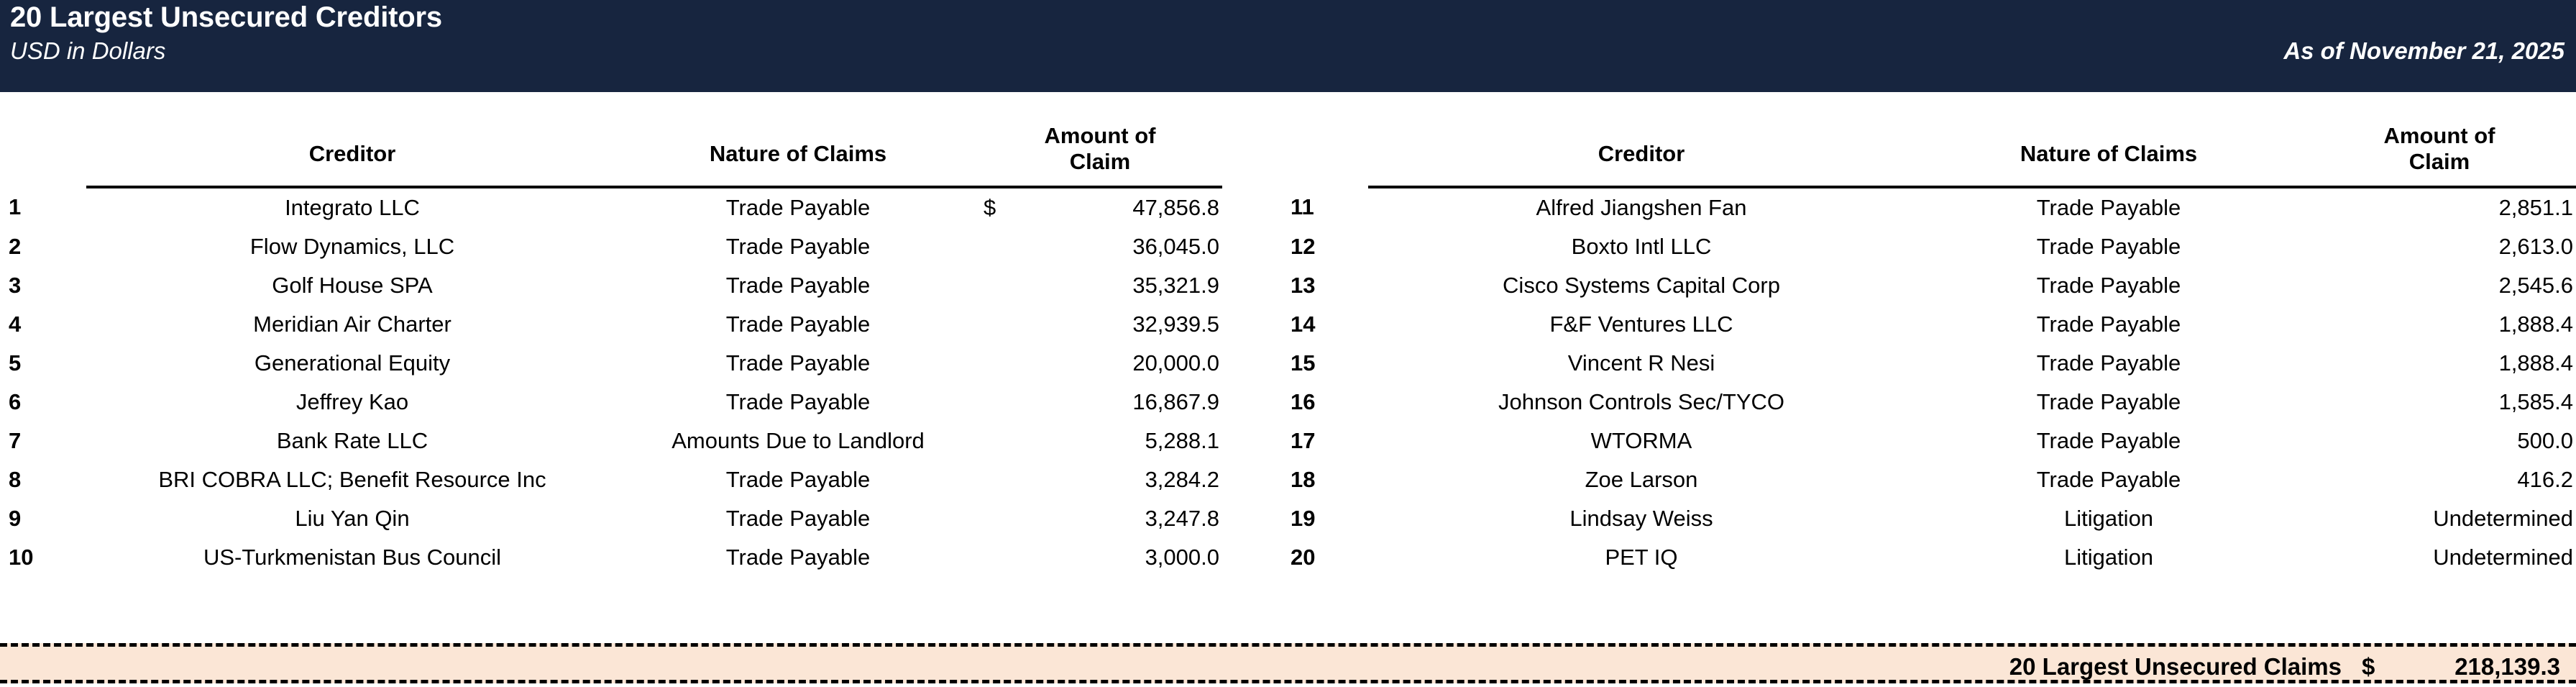 This screenshot has height=687, width=2576. Describe the element at coordinates (15, 285) in the screenshot. I see `row-rank-left: 3` at that location.